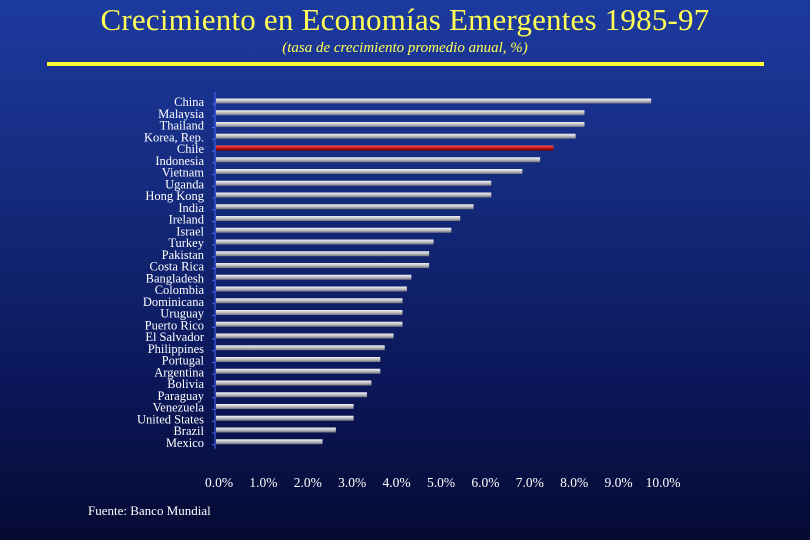 Image resolution: width=810 pixels, height=540 pixels. I want to click on category-label: Vietnam, so click(183, 173).